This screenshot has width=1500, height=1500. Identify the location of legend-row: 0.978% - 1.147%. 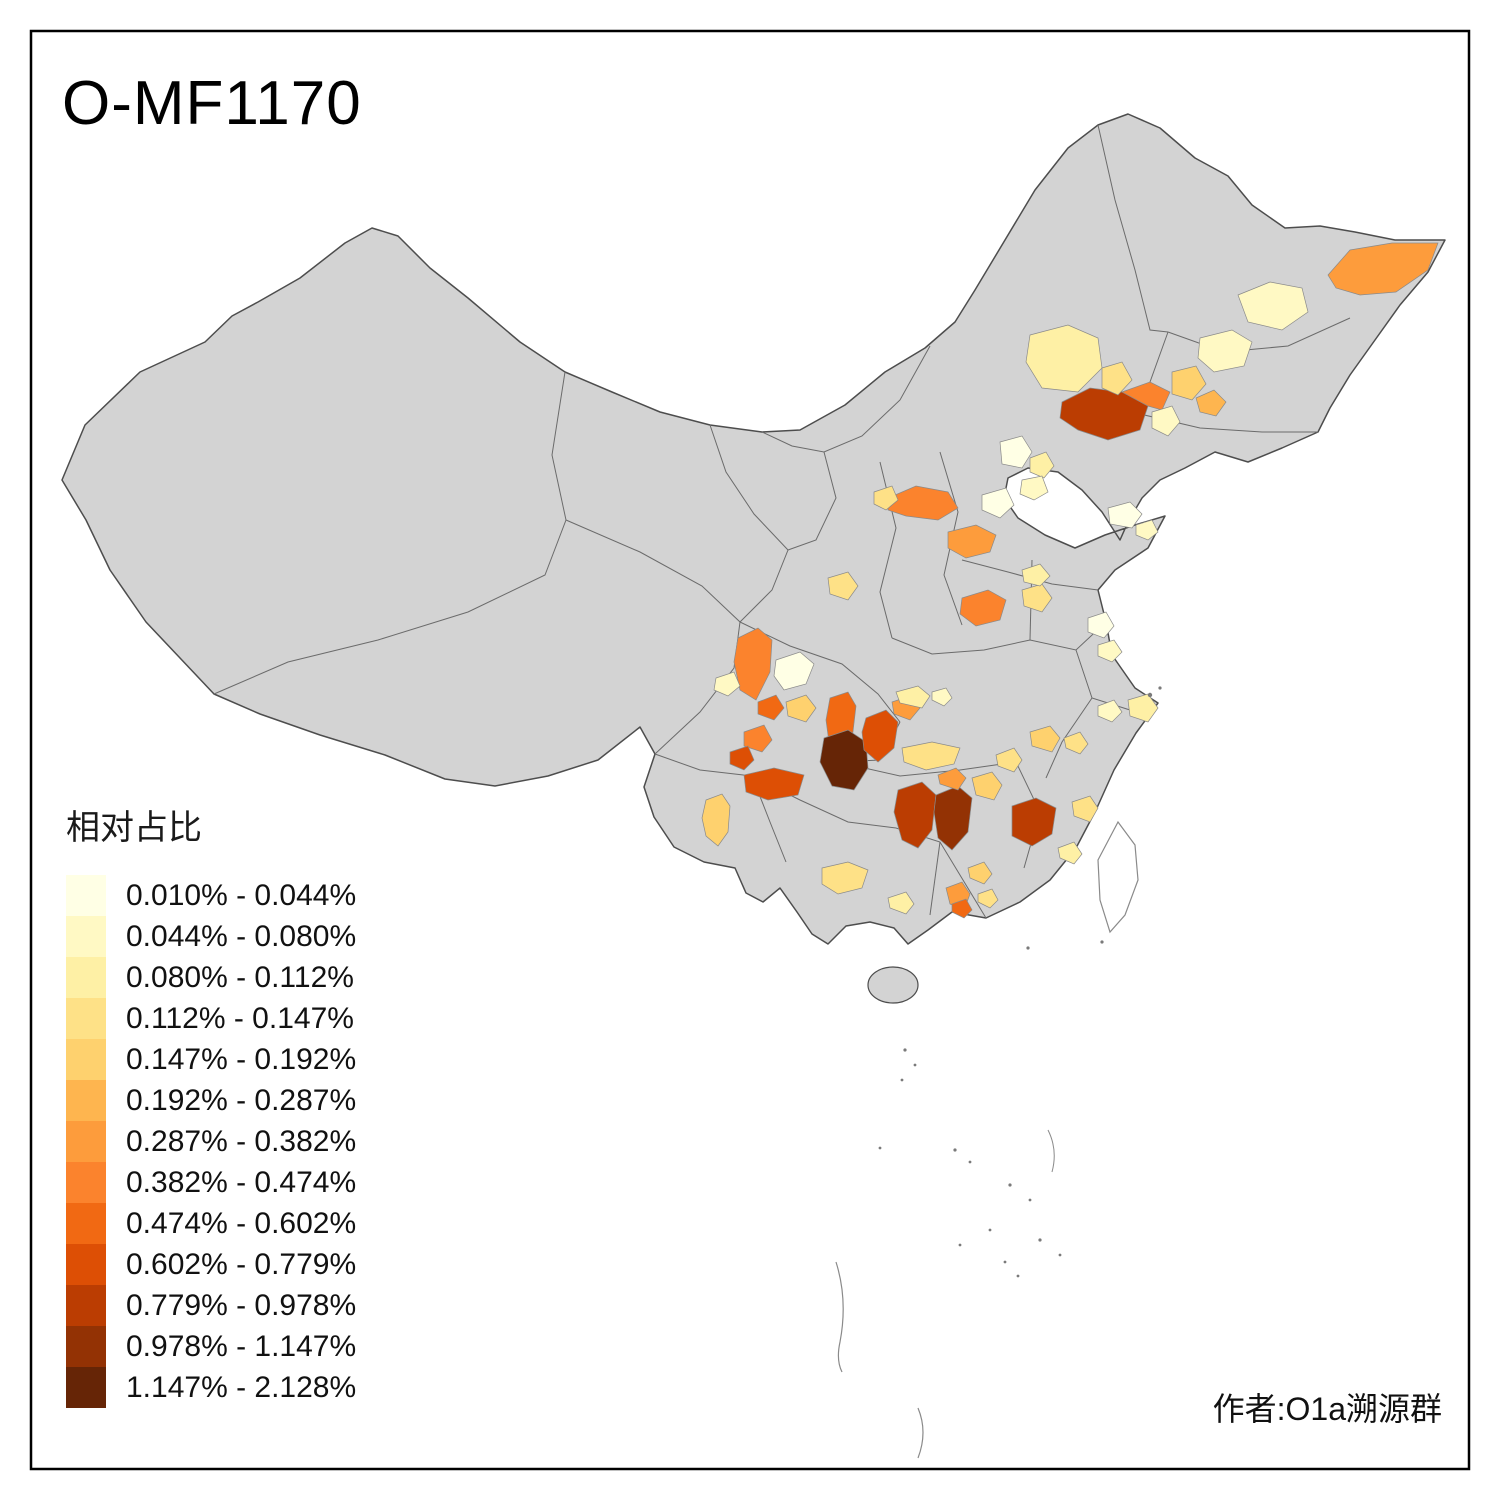
(211, 1346).